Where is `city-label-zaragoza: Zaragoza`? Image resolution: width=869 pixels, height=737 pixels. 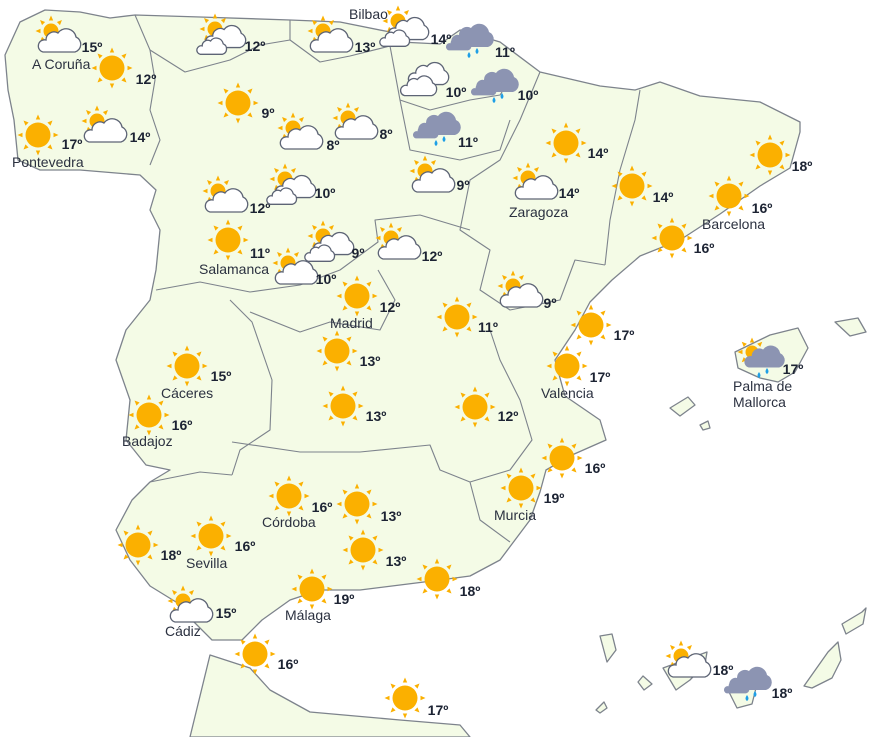
city-label-zaragoza: Zaragoza is located at coordinates (538, 212).